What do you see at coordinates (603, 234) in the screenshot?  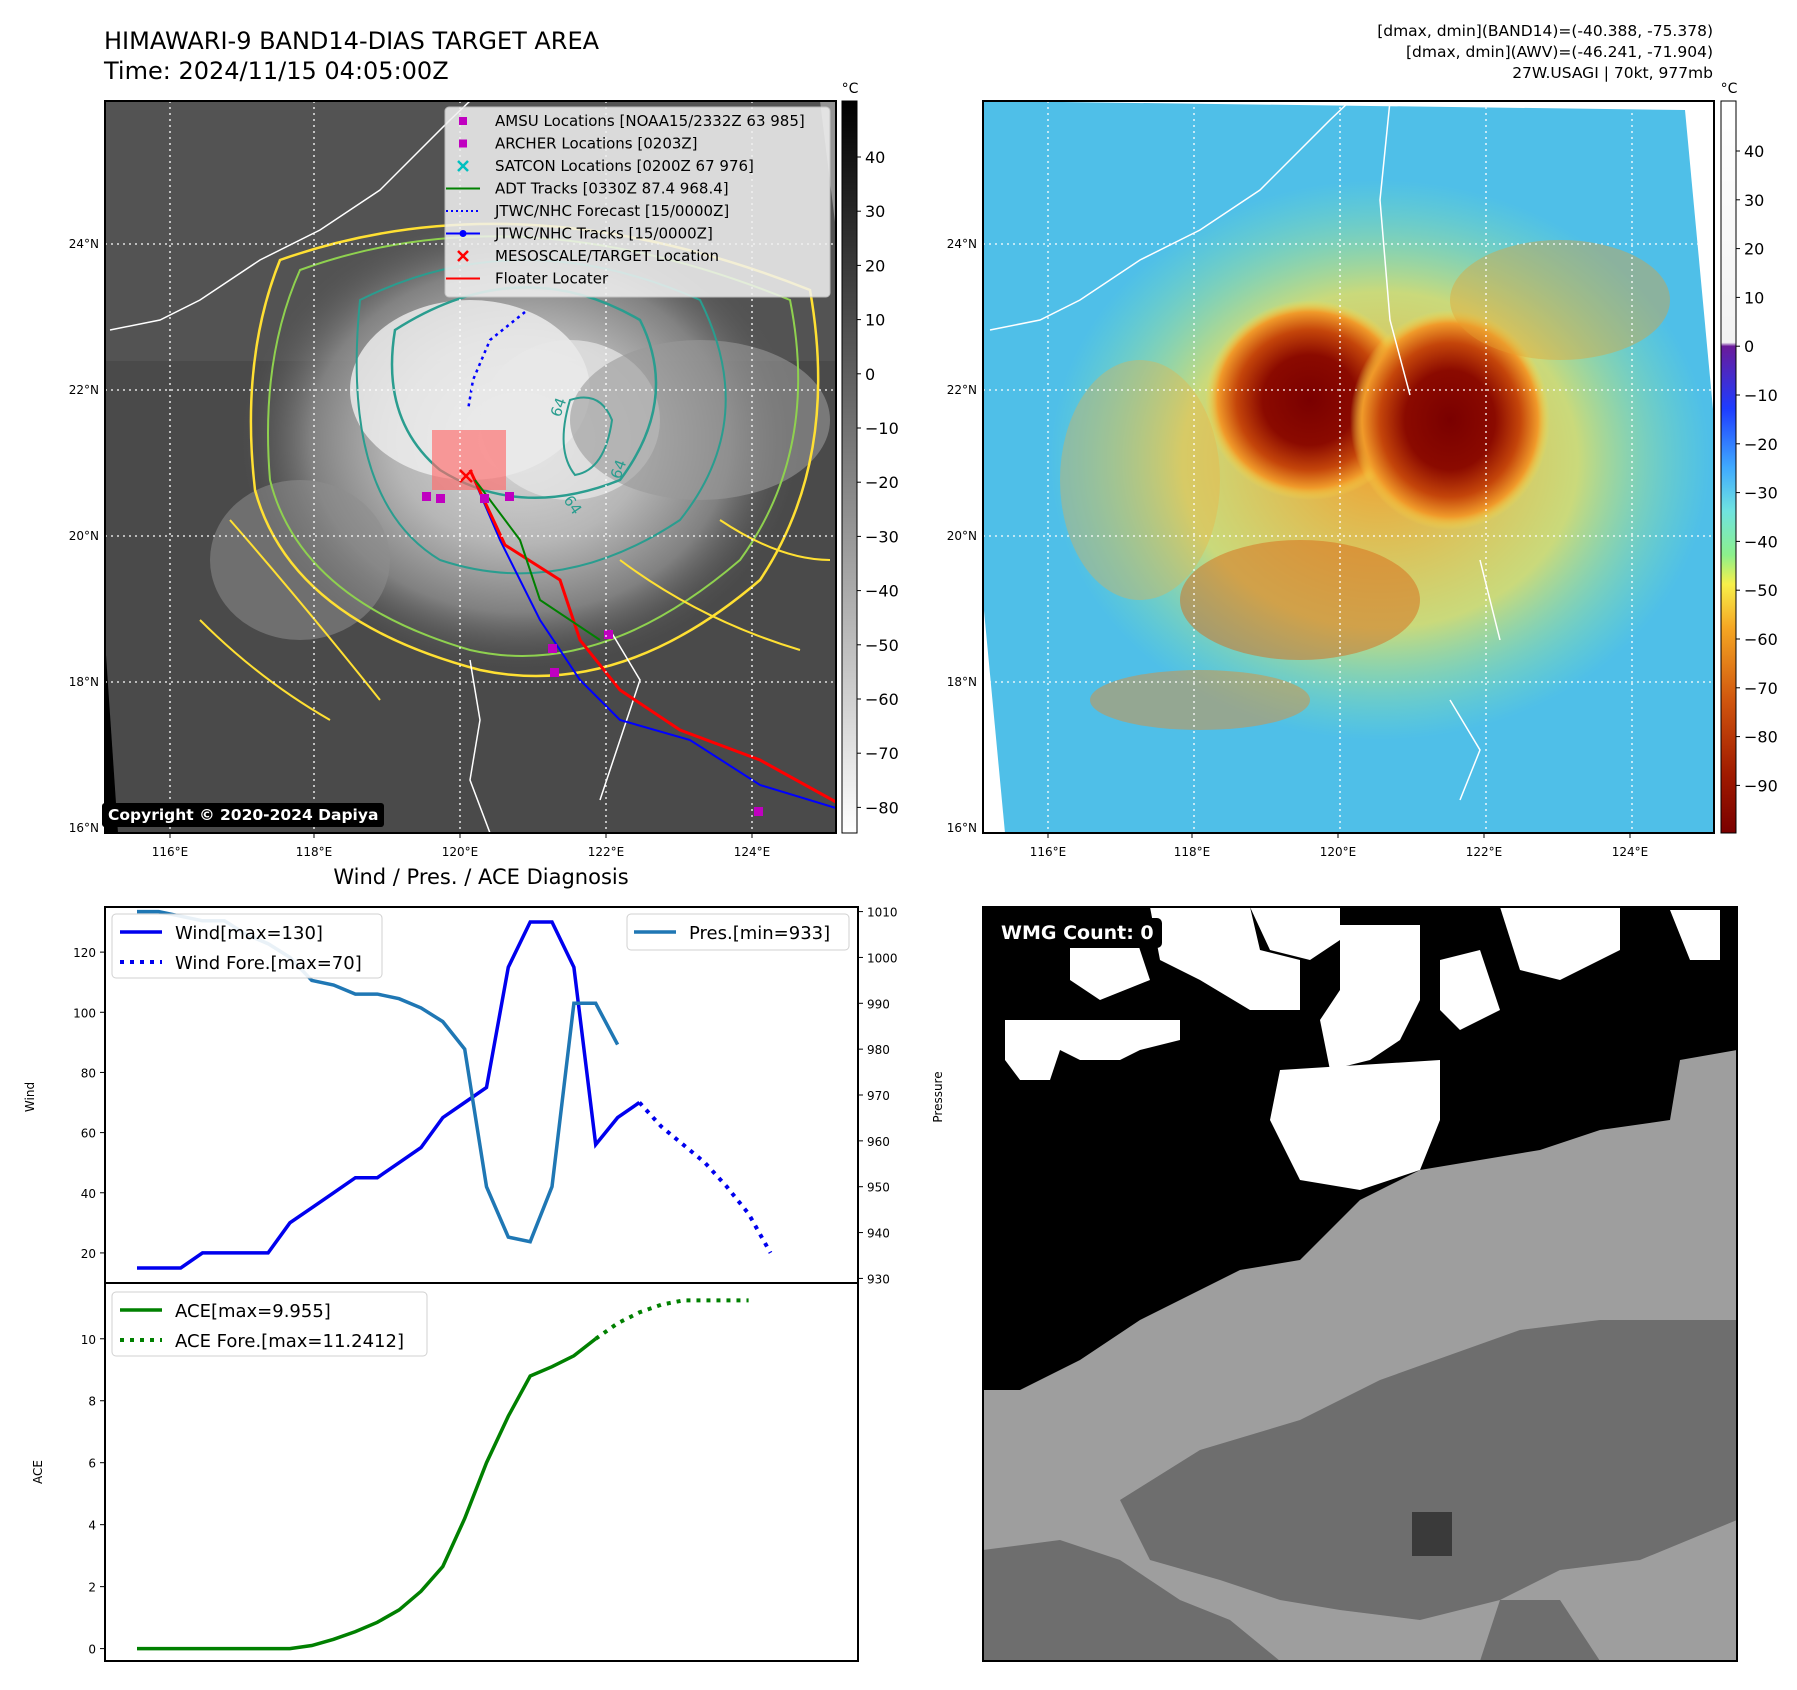 I see `legend-entry-label: JTWC/NHC Tracks [15/0000Z]` at bounding box center [603, 234].